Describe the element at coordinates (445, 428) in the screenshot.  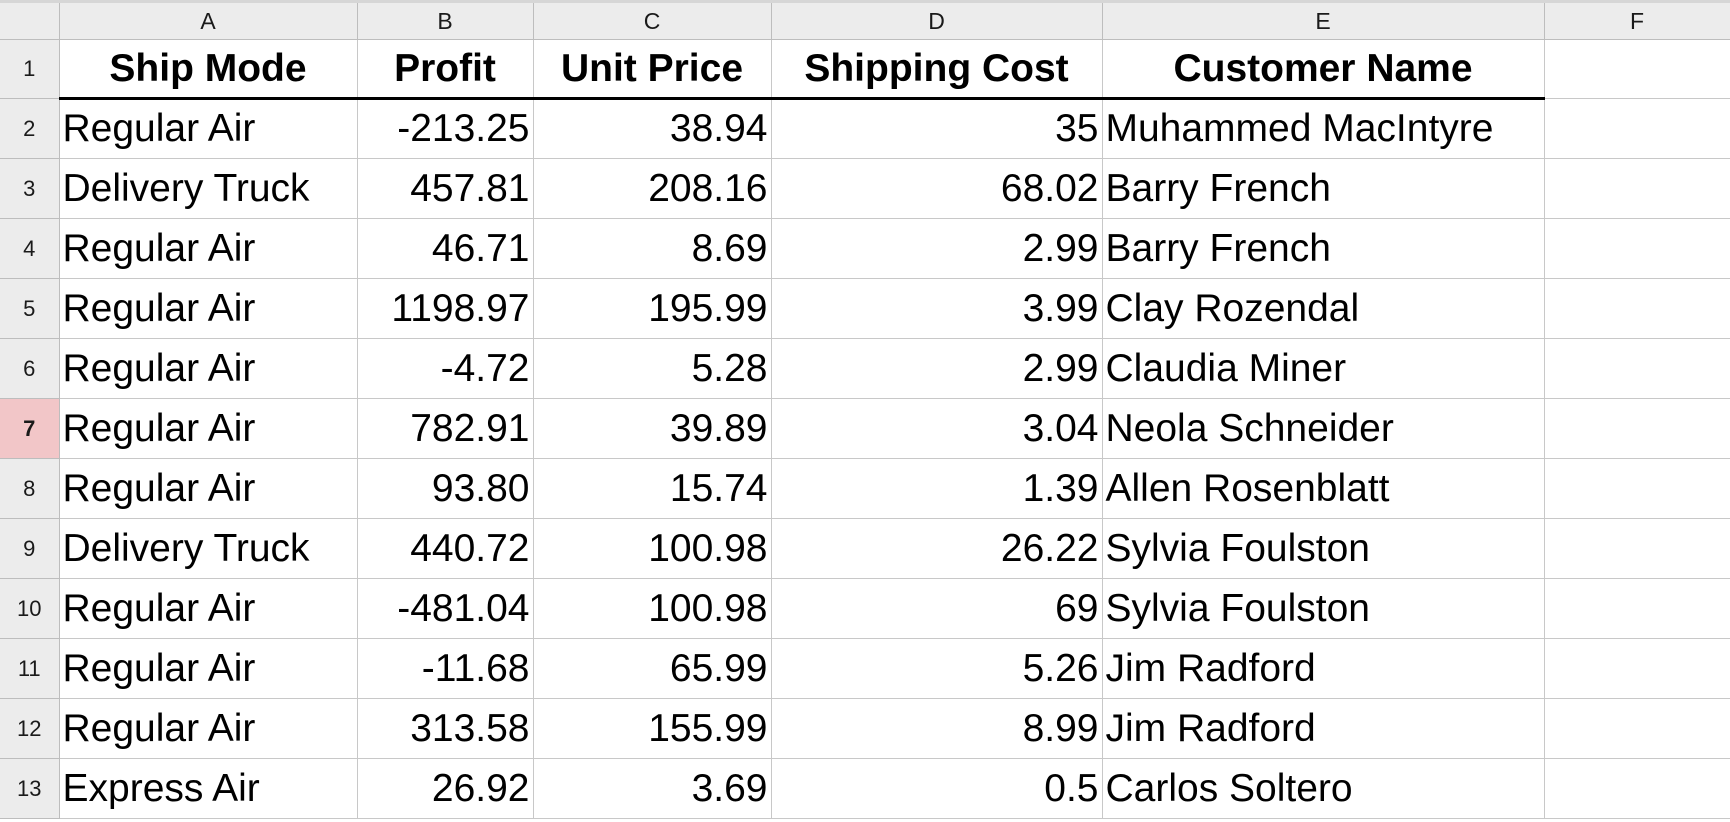
I see `cell-profit: 782.91` at that location.